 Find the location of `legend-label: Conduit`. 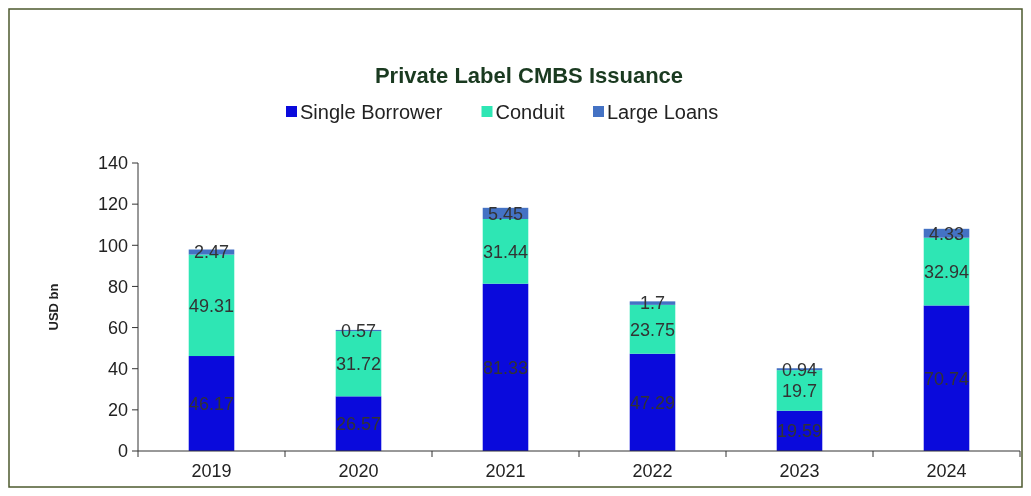

legend-label: Conduit is located at coordinates (530, 112).